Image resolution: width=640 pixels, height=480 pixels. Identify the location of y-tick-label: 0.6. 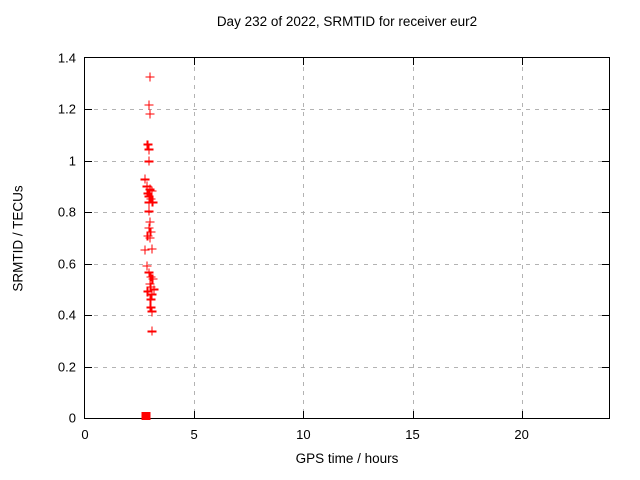
(66, 264).